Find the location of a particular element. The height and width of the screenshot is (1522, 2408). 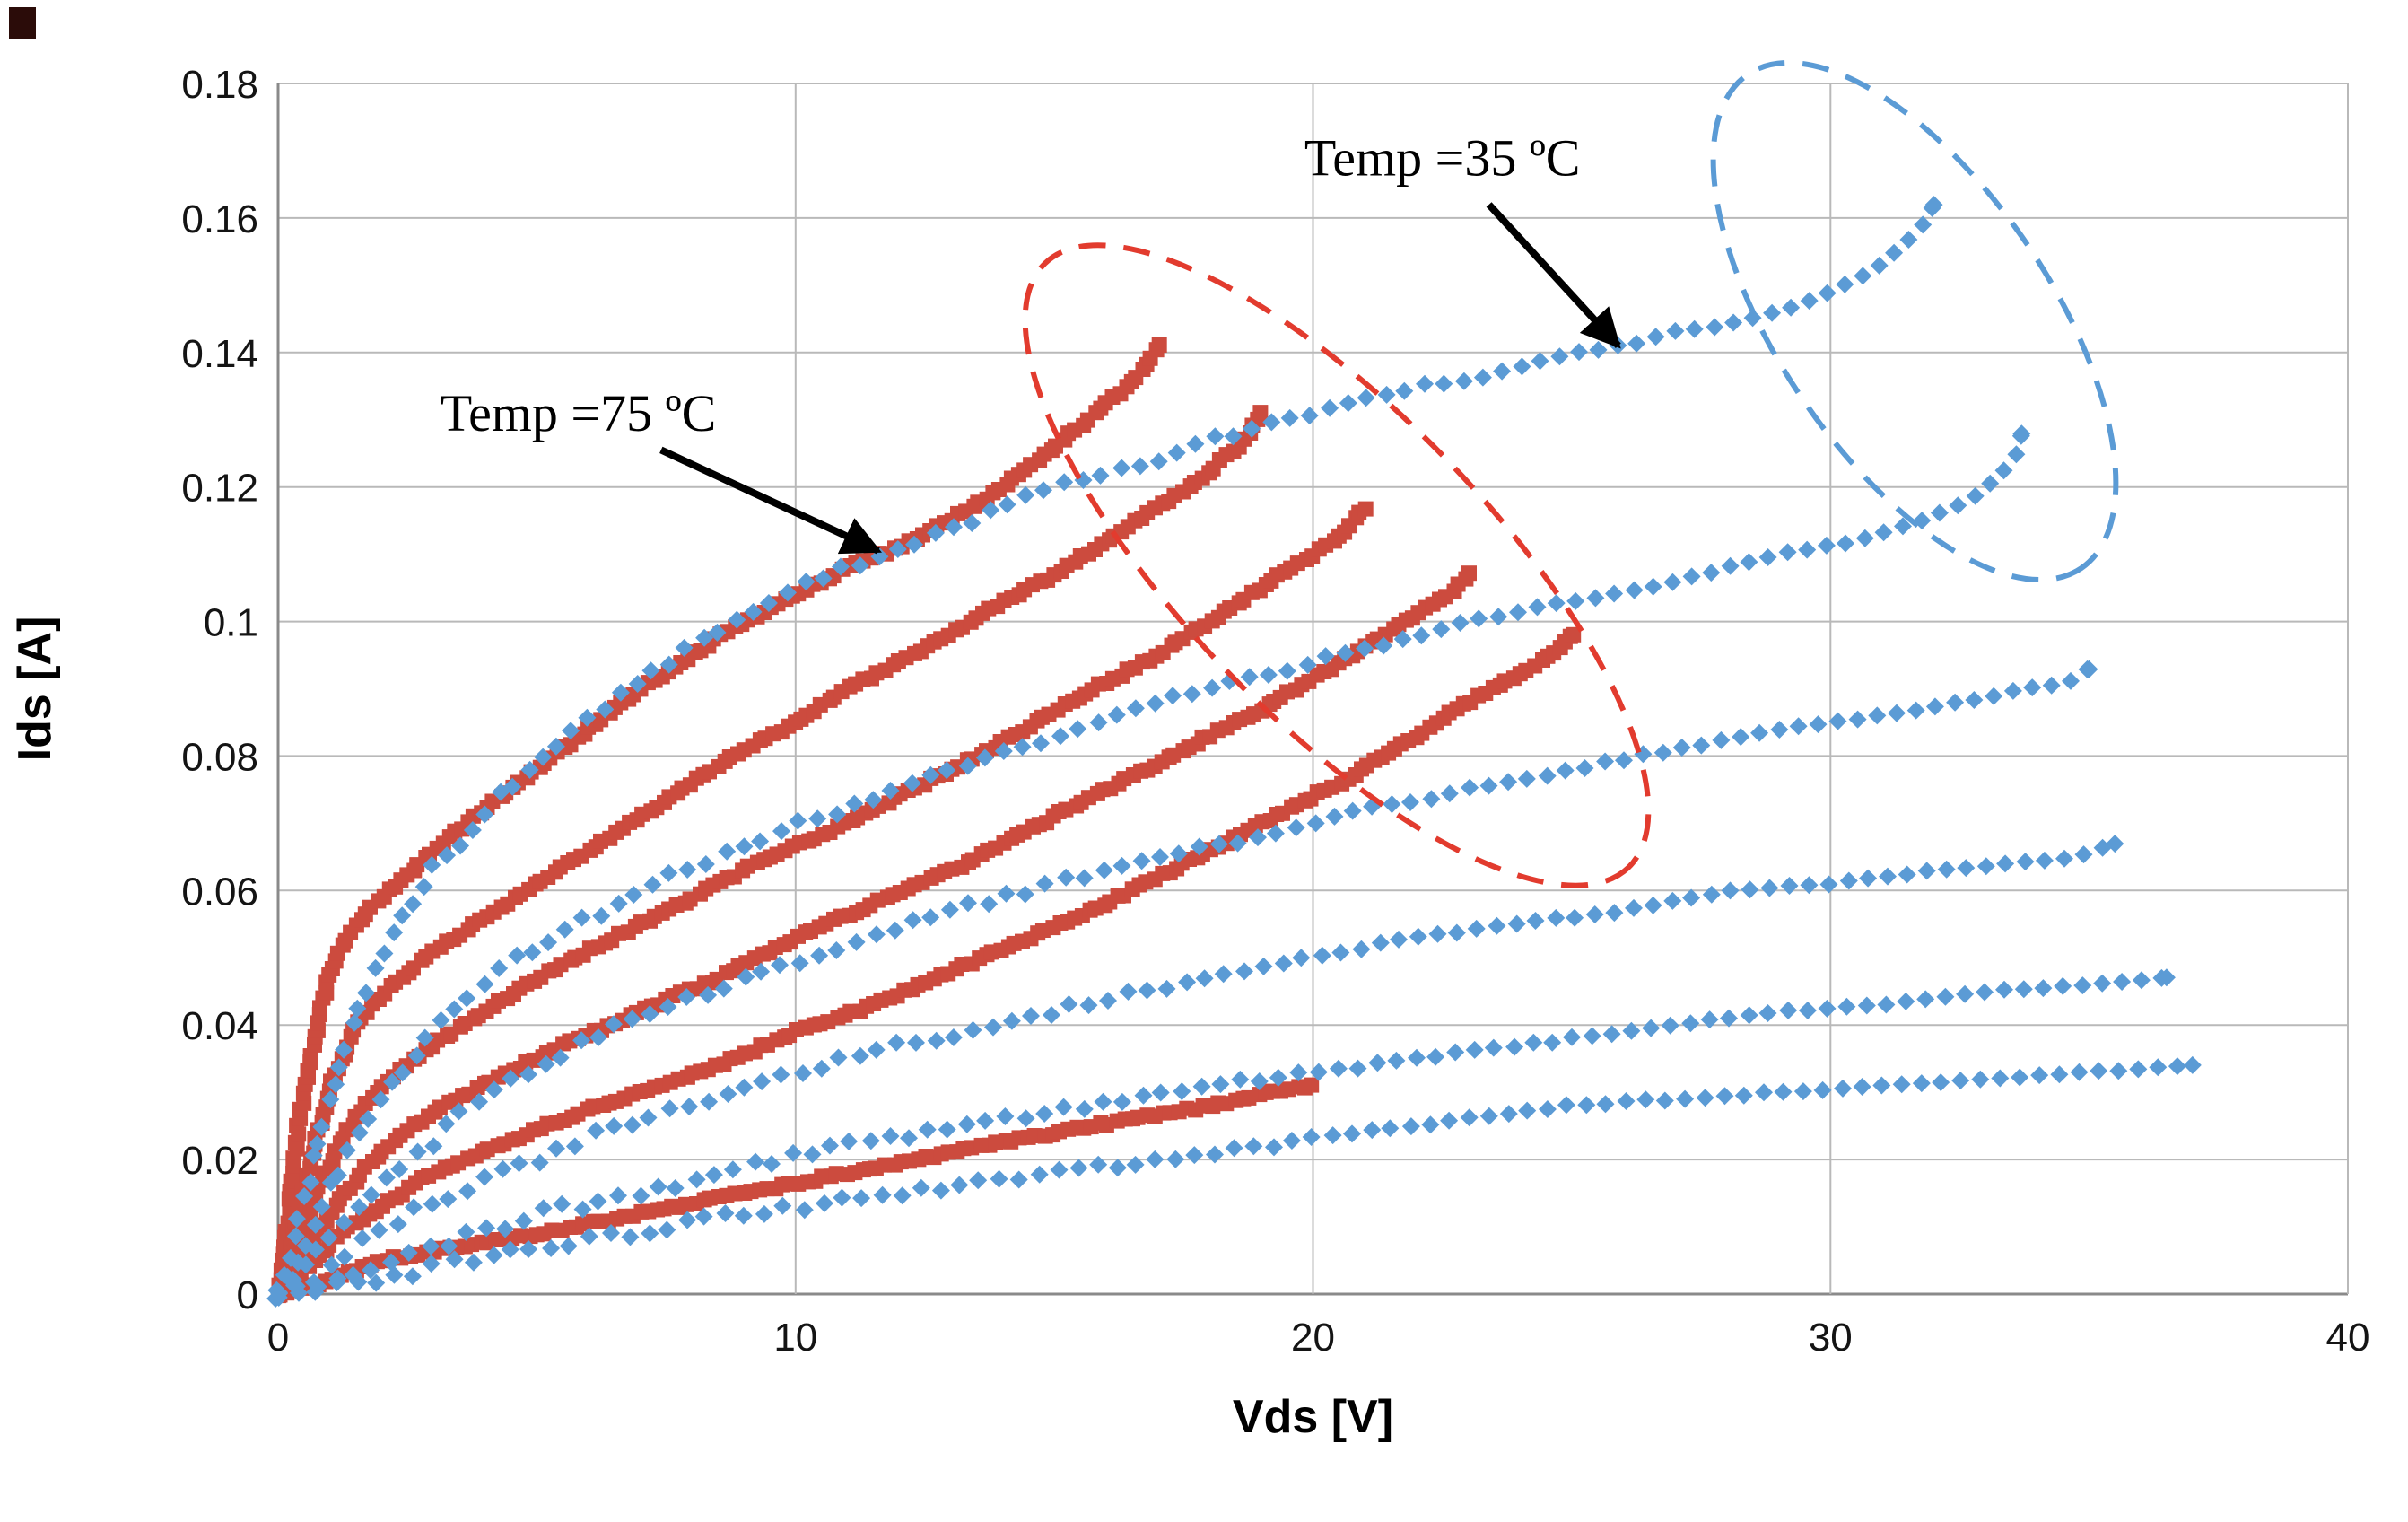

y-tick-label: 0.1 is located at coordinates (231, 623).